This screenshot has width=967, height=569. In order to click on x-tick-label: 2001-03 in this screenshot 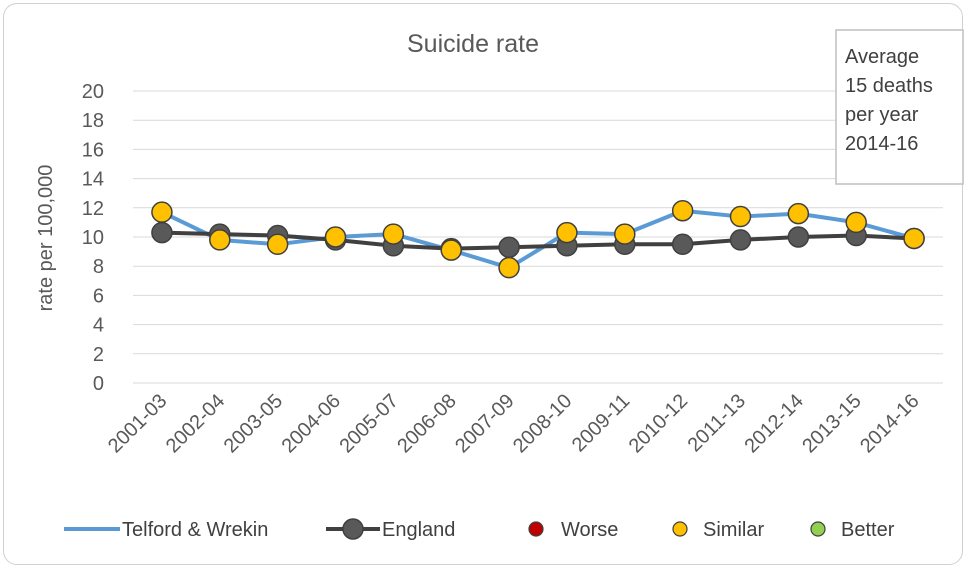, I will do `click(137, 423)`.